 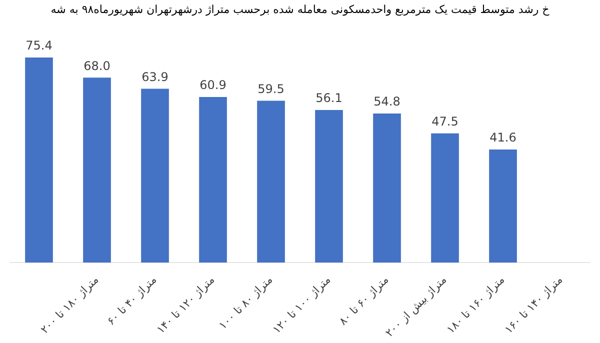 I want to click on x-tick-label: متراژ ۶۰ تا ۸۰, so click(x=364, y=300).